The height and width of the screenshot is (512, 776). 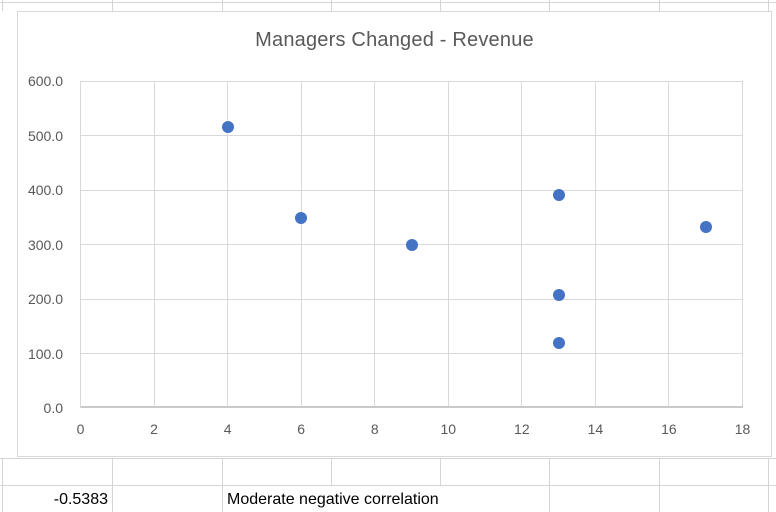 I want to click on correlation-value-cell: -0.5383, so click(x=80, y=499).